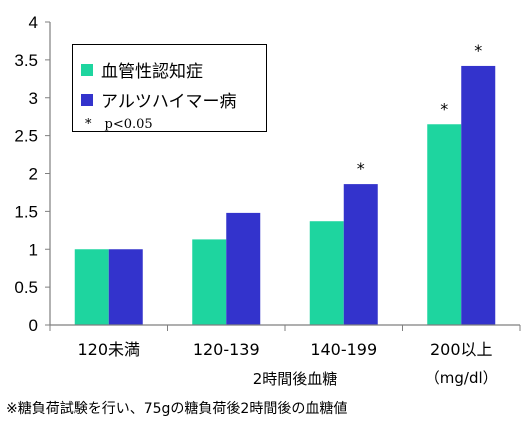 This screenshot has width=530, height=424. What do you see at coordinates (343, 349) in the screenshot?
I see `x-tick-label: 140-199` at bounding box center [343, 349].